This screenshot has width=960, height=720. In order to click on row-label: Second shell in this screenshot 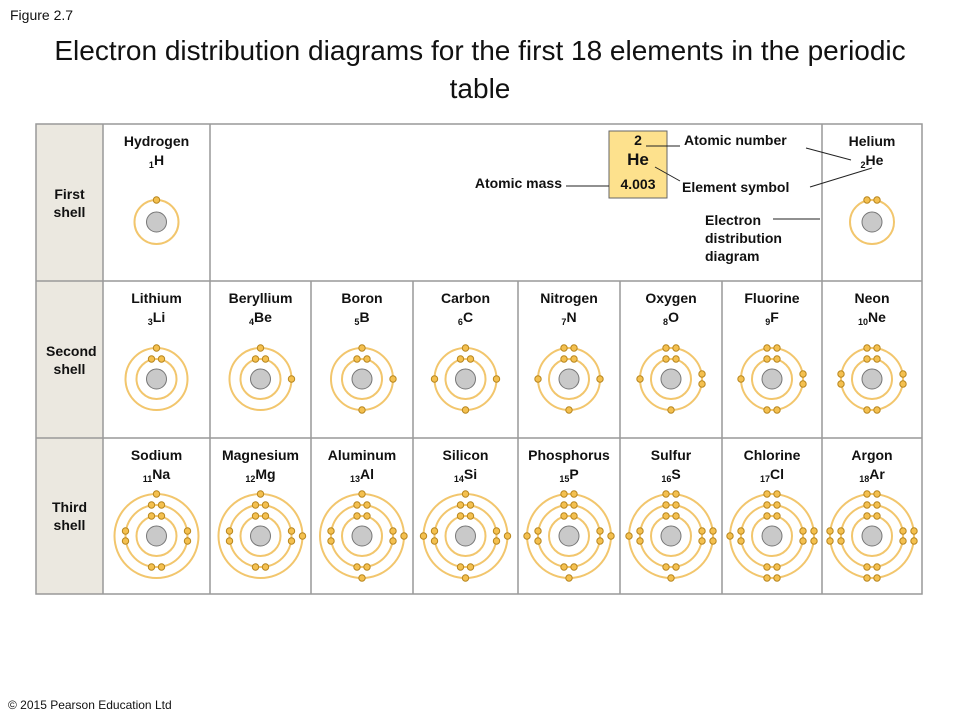, I will do `click(71, 359)`.